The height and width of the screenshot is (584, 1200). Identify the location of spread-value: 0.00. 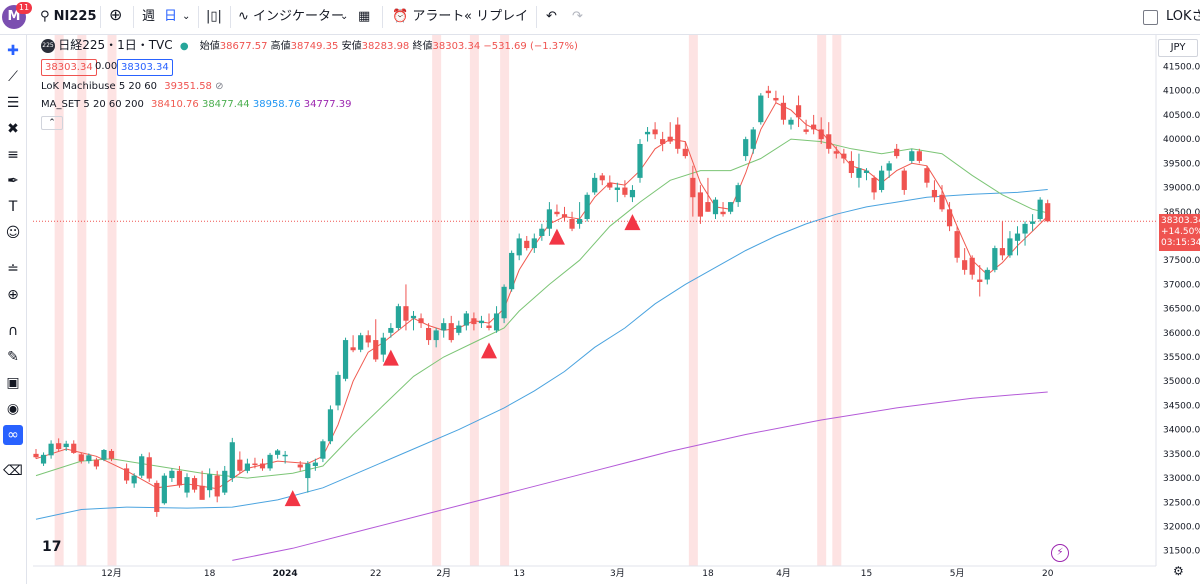
(106, 66).